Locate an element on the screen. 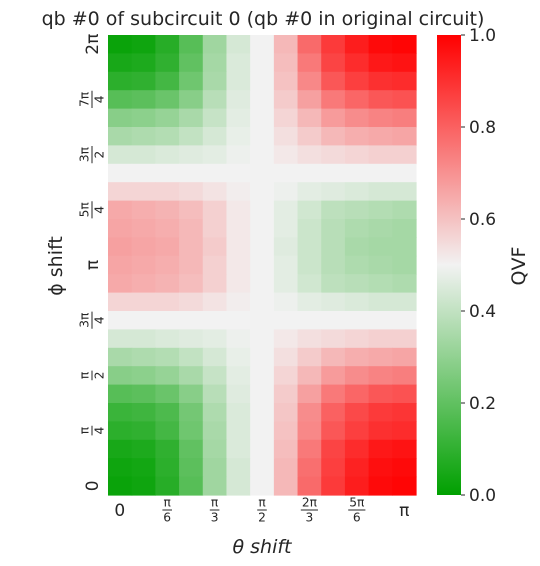 This screenshot has width=540, height=566. y-tick-label: 3π 2 is located at coordinates (92, 155).